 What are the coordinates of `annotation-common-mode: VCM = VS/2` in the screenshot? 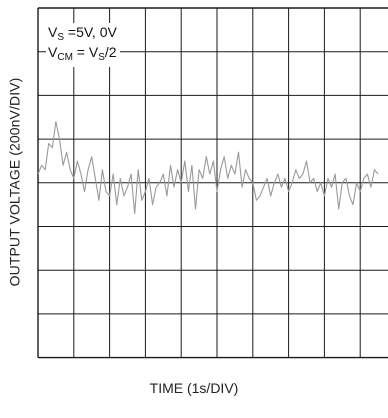 It's located at (83, 55).